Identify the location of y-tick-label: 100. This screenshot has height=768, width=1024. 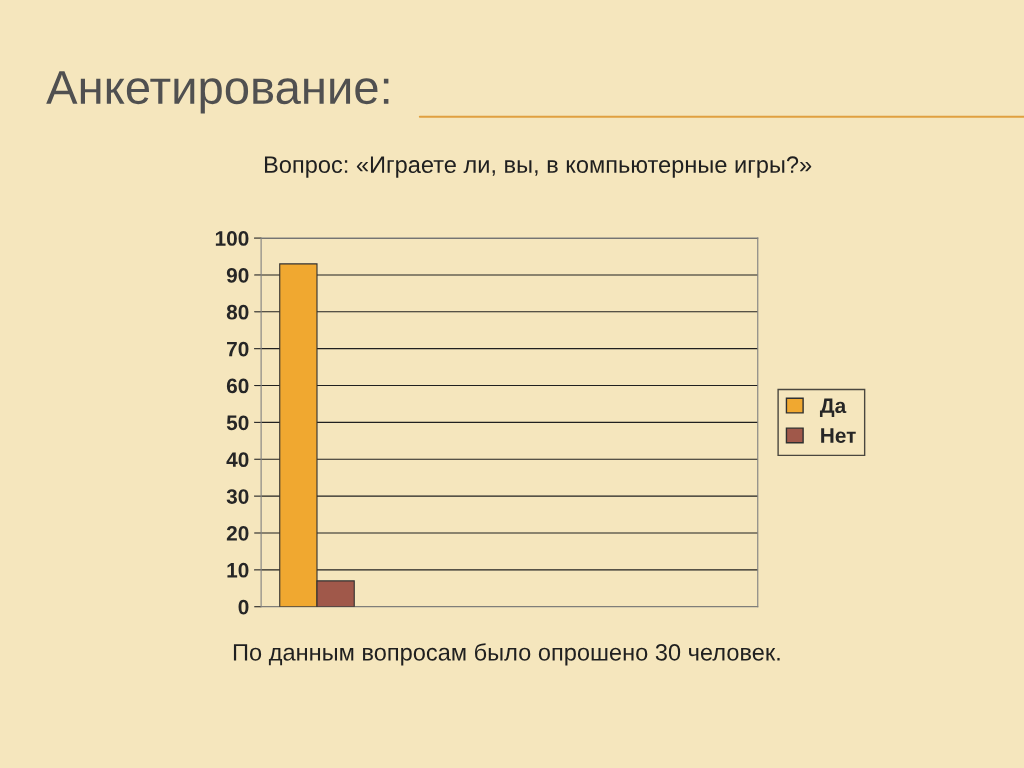
(232, 238).